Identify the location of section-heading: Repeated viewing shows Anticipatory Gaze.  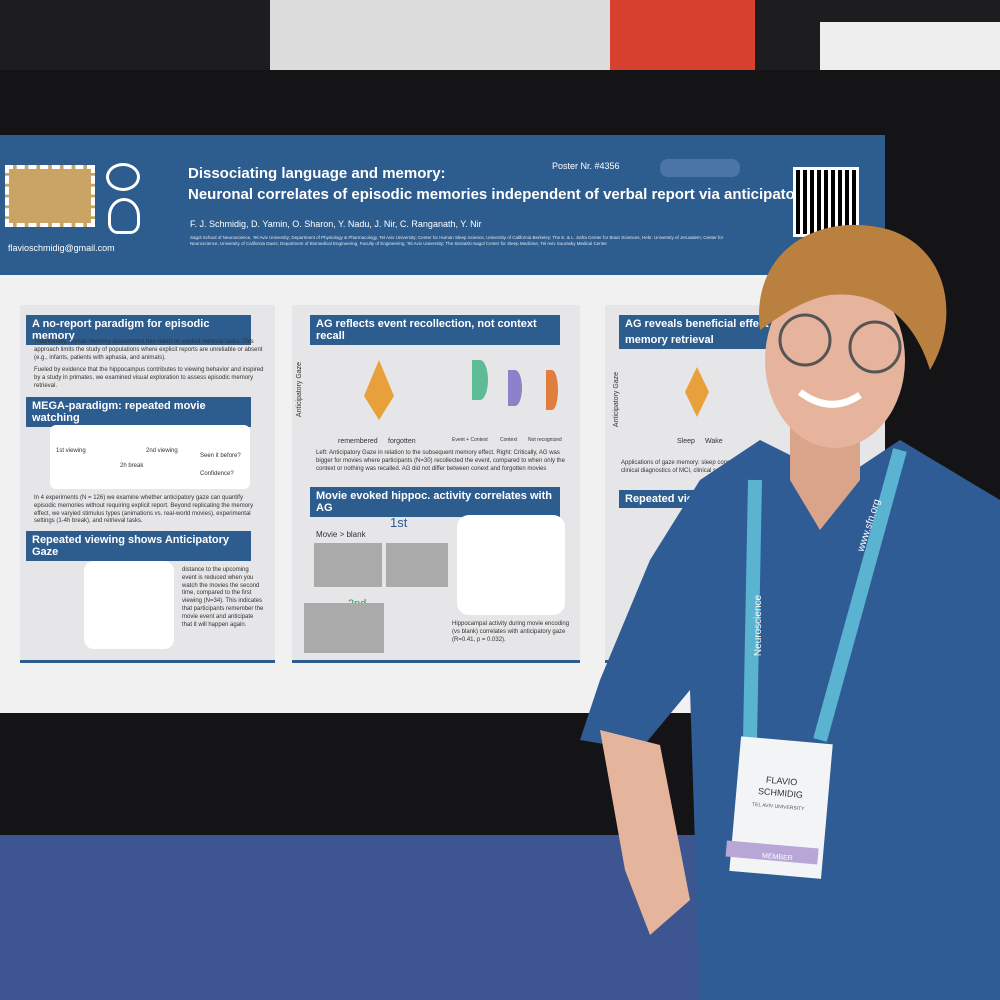
(138, 546).